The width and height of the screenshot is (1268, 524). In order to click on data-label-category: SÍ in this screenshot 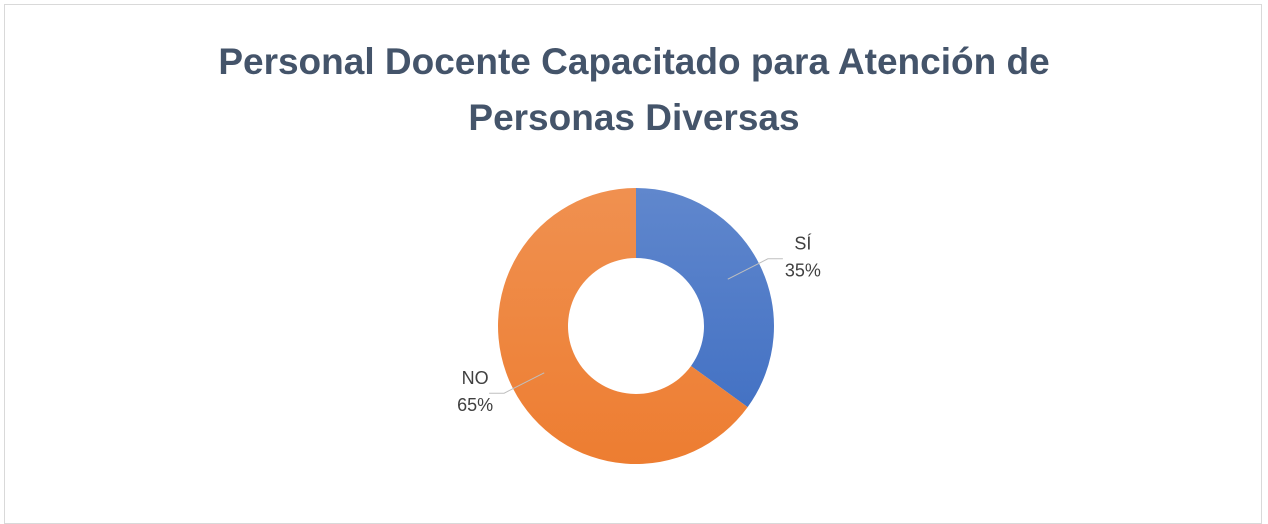, I will do `click(802, 244)`.